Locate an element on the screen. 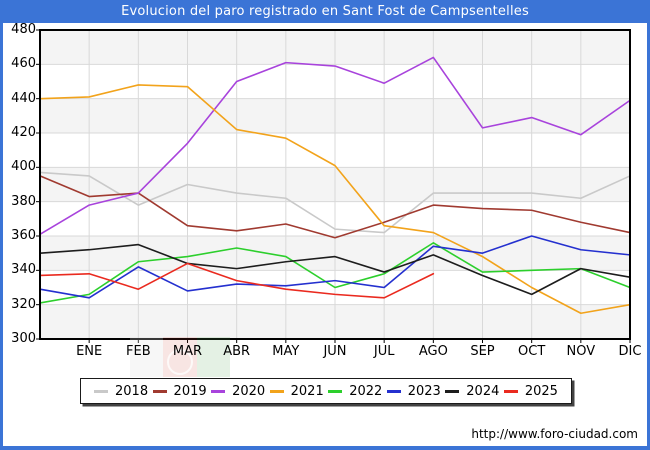 This screenshot has height=450, width=650. legend-item-2019: 2019 is located at coordinates (179, 391).